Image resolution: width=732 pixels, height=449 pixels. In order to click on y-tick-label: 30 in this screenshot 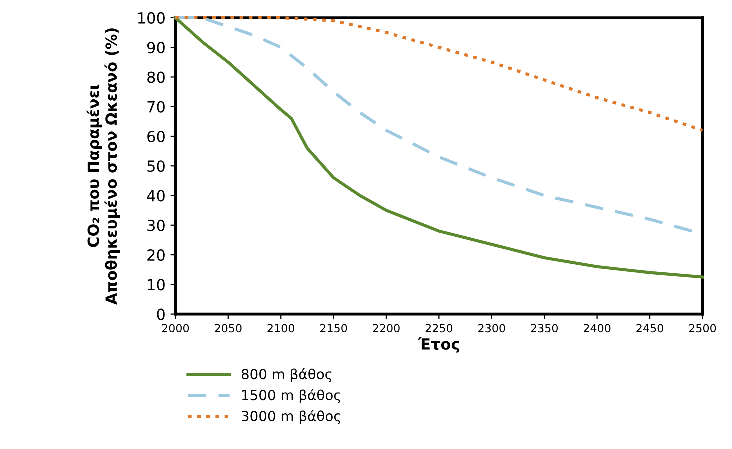, I will do `click(156, 226)`.